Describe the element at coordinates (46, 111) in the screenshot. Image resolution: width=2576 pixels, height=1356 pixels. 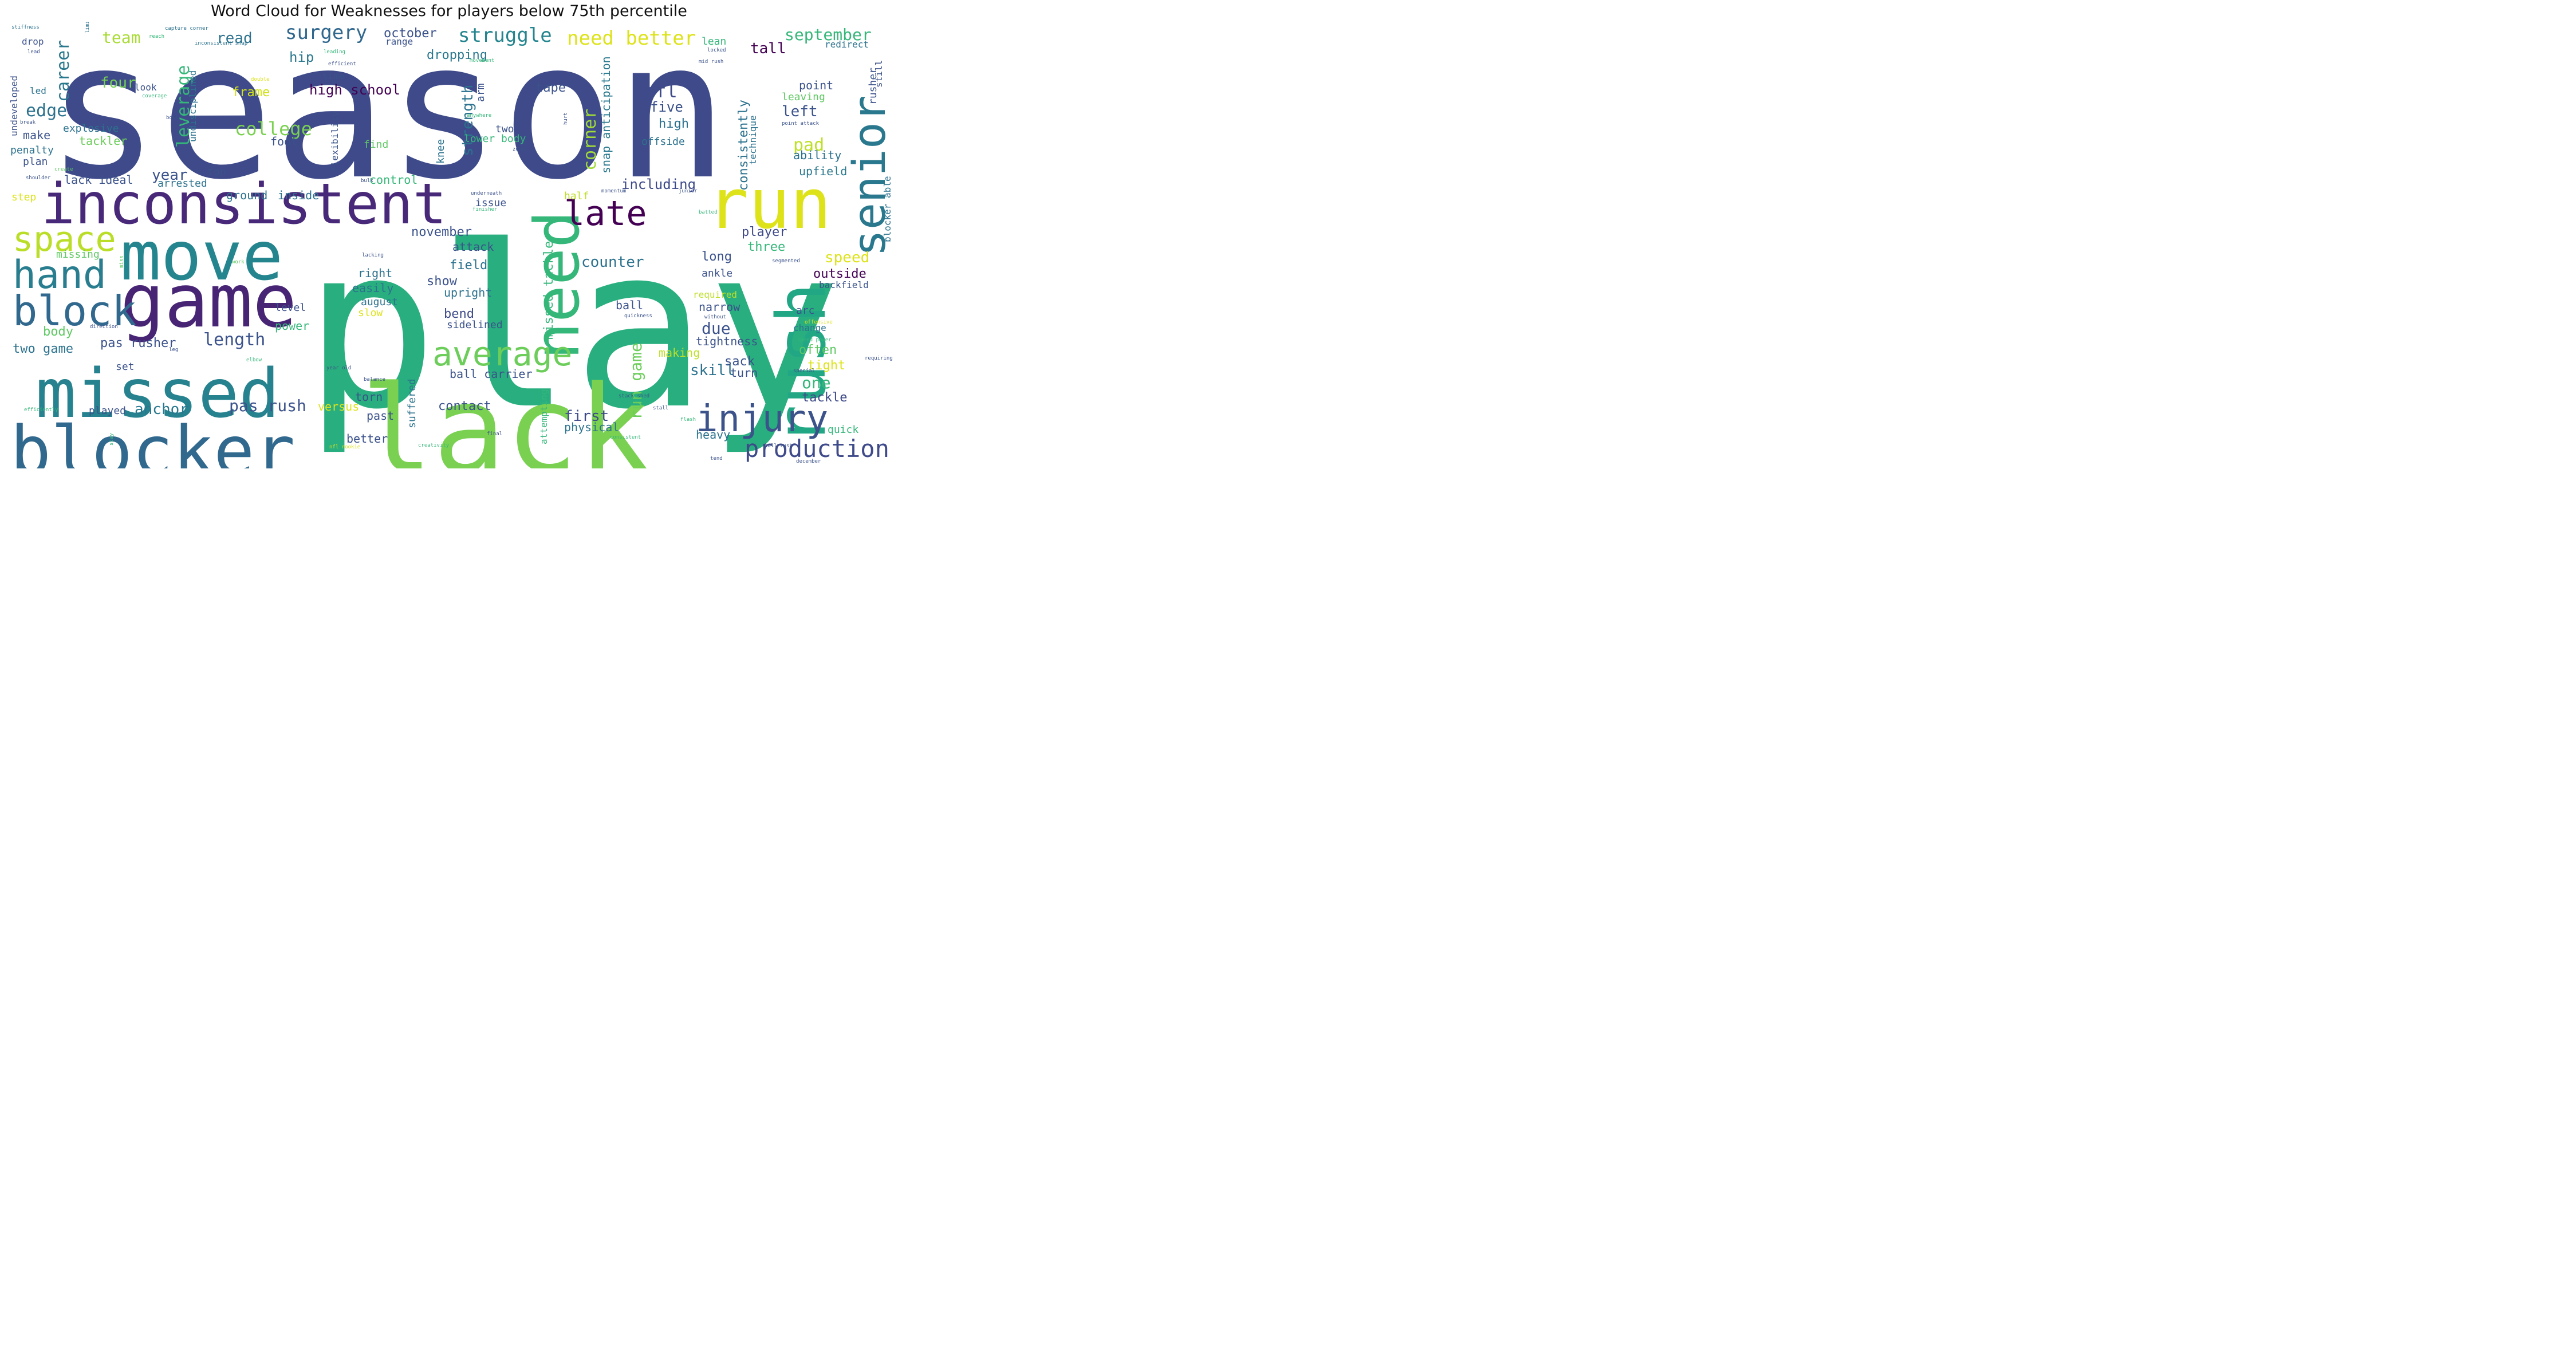
I see `word-edge: edge` at that location.